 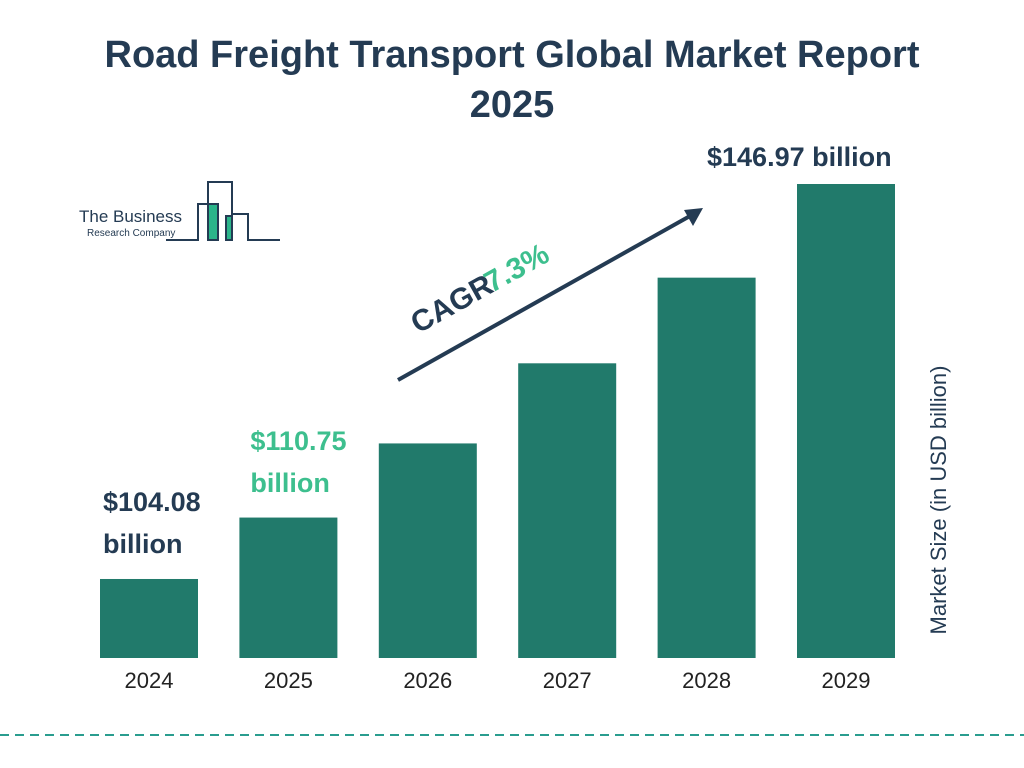 I want to click on cagr-group: CAGR 7.3%, so click(x=479, y=288).